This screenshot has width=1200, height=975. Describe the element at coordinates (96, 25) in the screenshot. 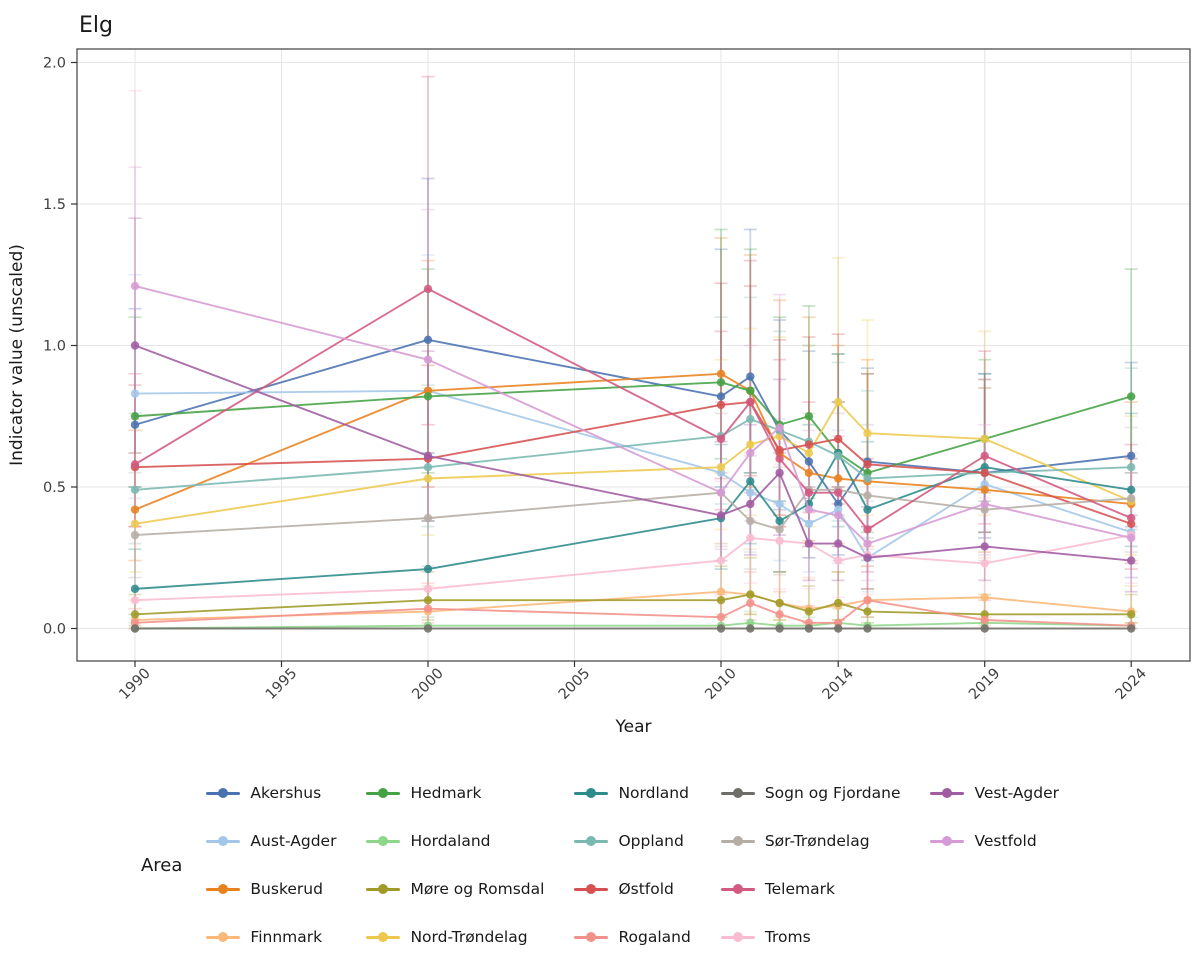

I see `chart-title: Elg` at that location.